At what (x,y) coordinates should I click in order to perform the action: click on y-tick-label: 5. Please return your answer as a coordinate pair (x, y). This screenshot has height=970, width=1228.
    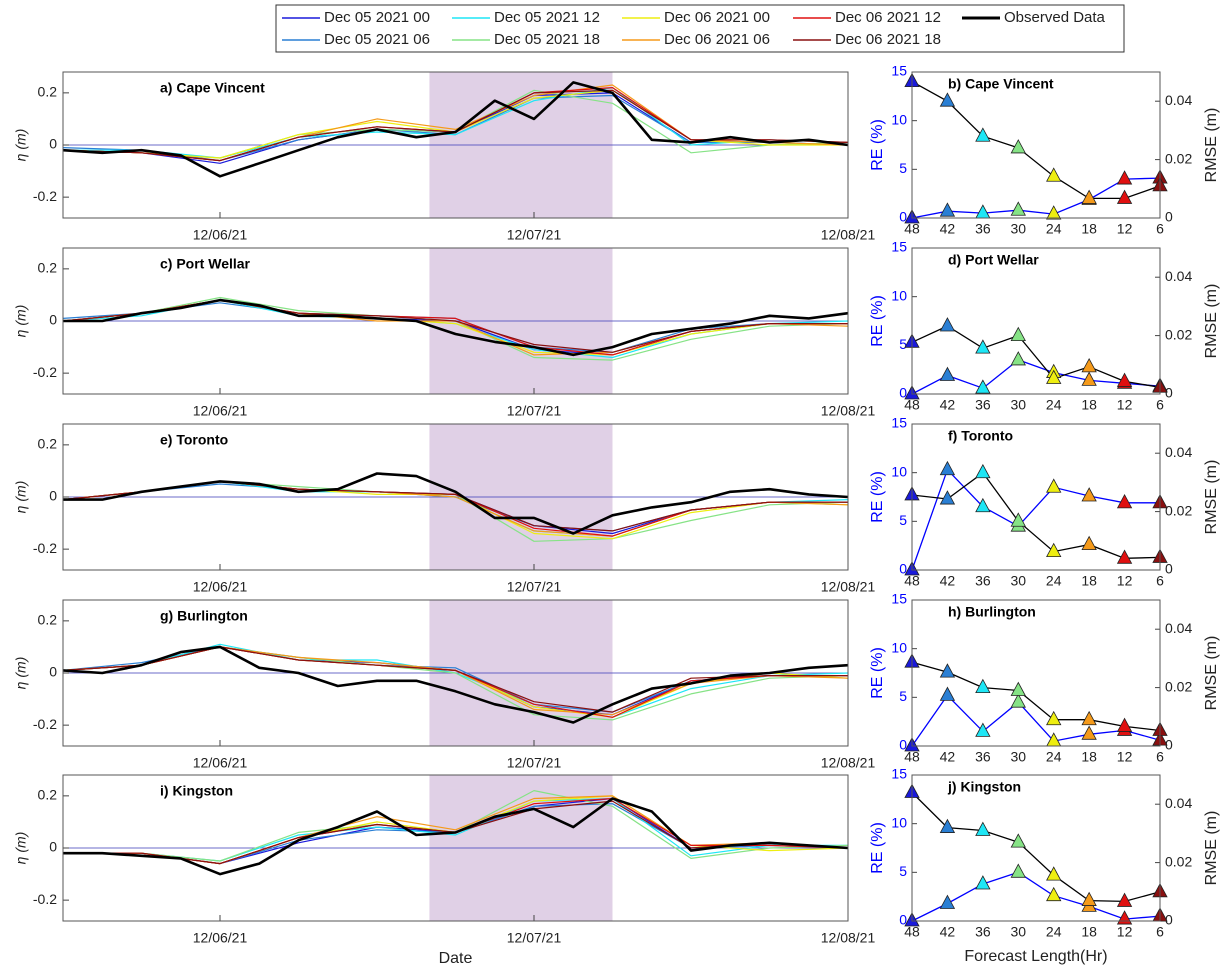
    Looking at the image, I should click on (903, 871).